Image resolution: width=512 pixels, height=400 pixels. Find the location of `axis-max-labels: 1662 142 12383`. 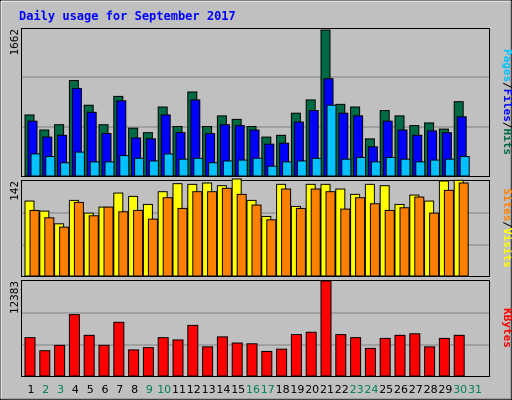

axis-max-labels: 1662 142 12383 is located at coordinates (14, 171).